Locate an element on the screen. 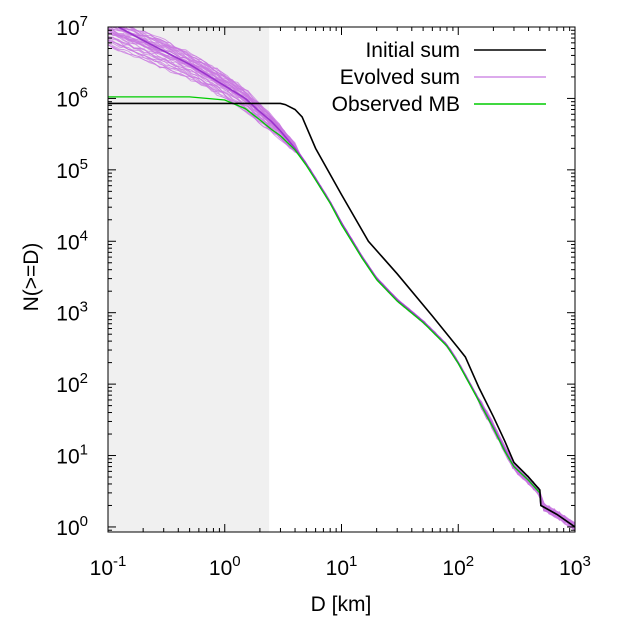  y-tick-label: 10² is located at coordinates (72, 383).